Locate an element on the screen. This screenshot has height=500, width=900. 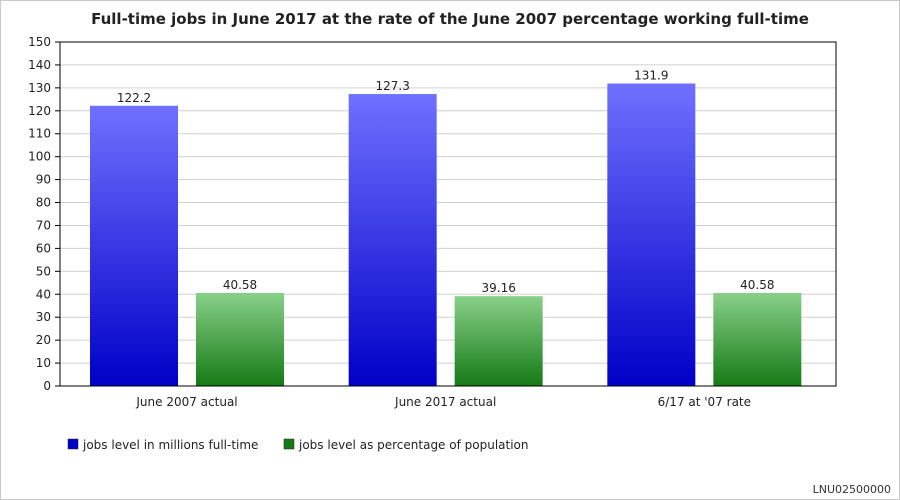
x-tick-label: June 2007 actual is located at coordinates (186, 402).